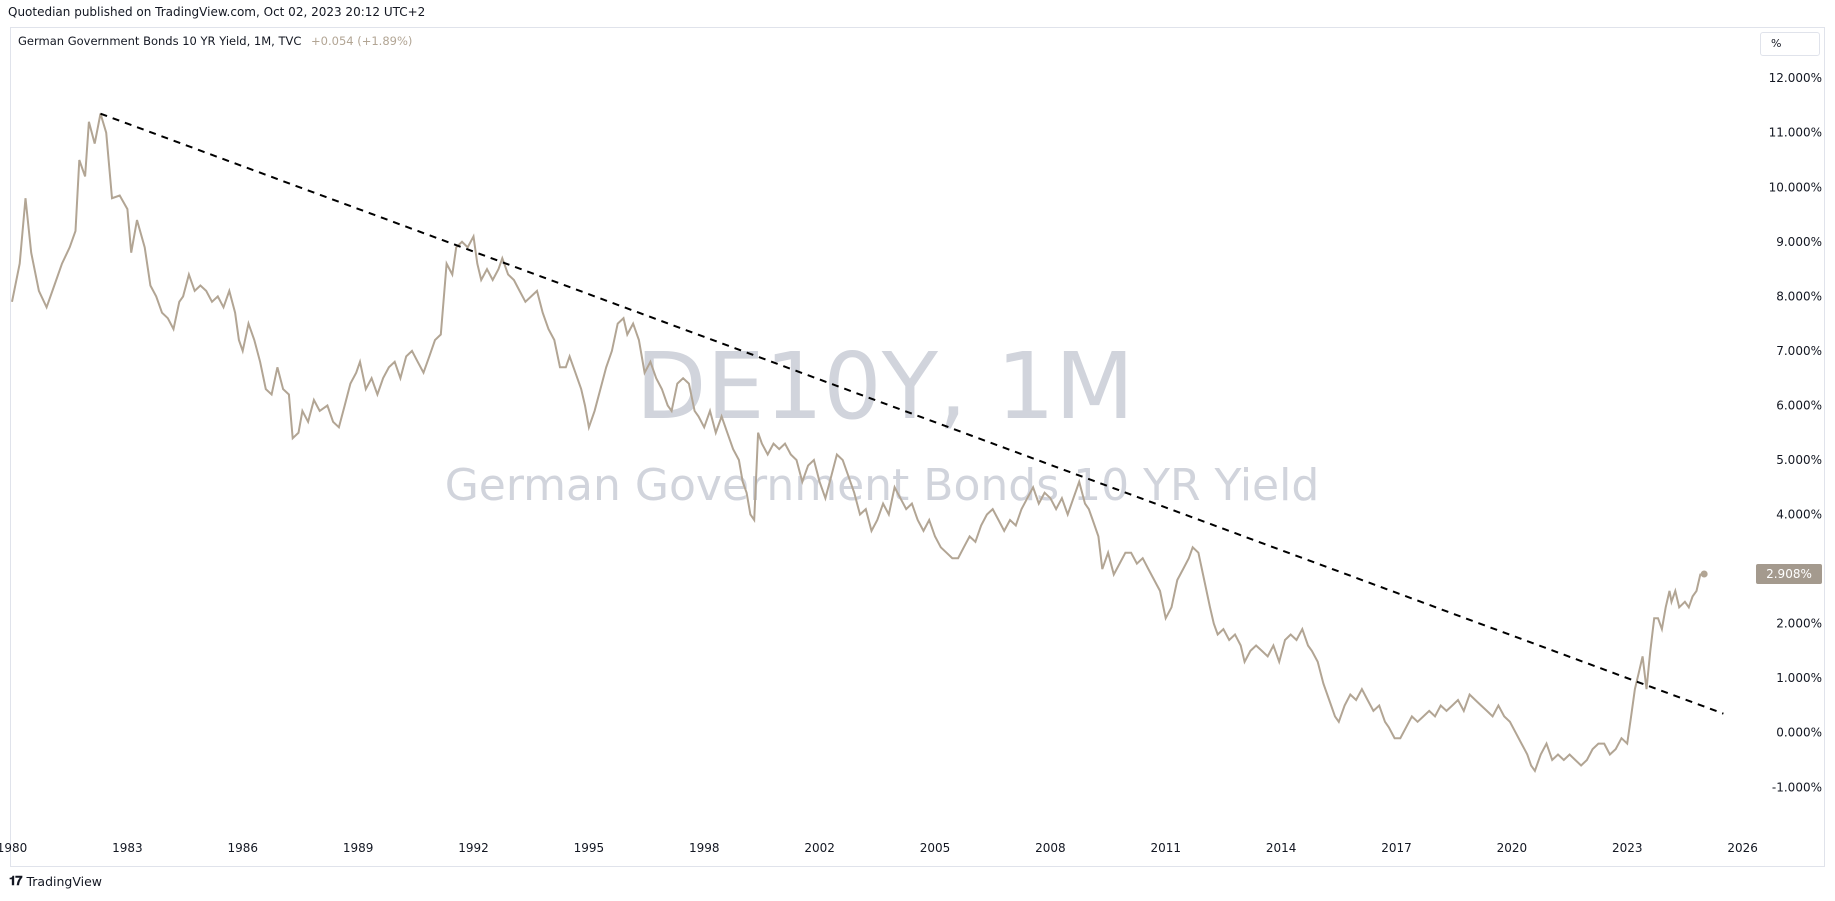  What do you see at coordinates (1512, 848) in the screenshot?
I see `x-tick-label: 2020` at bounding box center [1512, 848].